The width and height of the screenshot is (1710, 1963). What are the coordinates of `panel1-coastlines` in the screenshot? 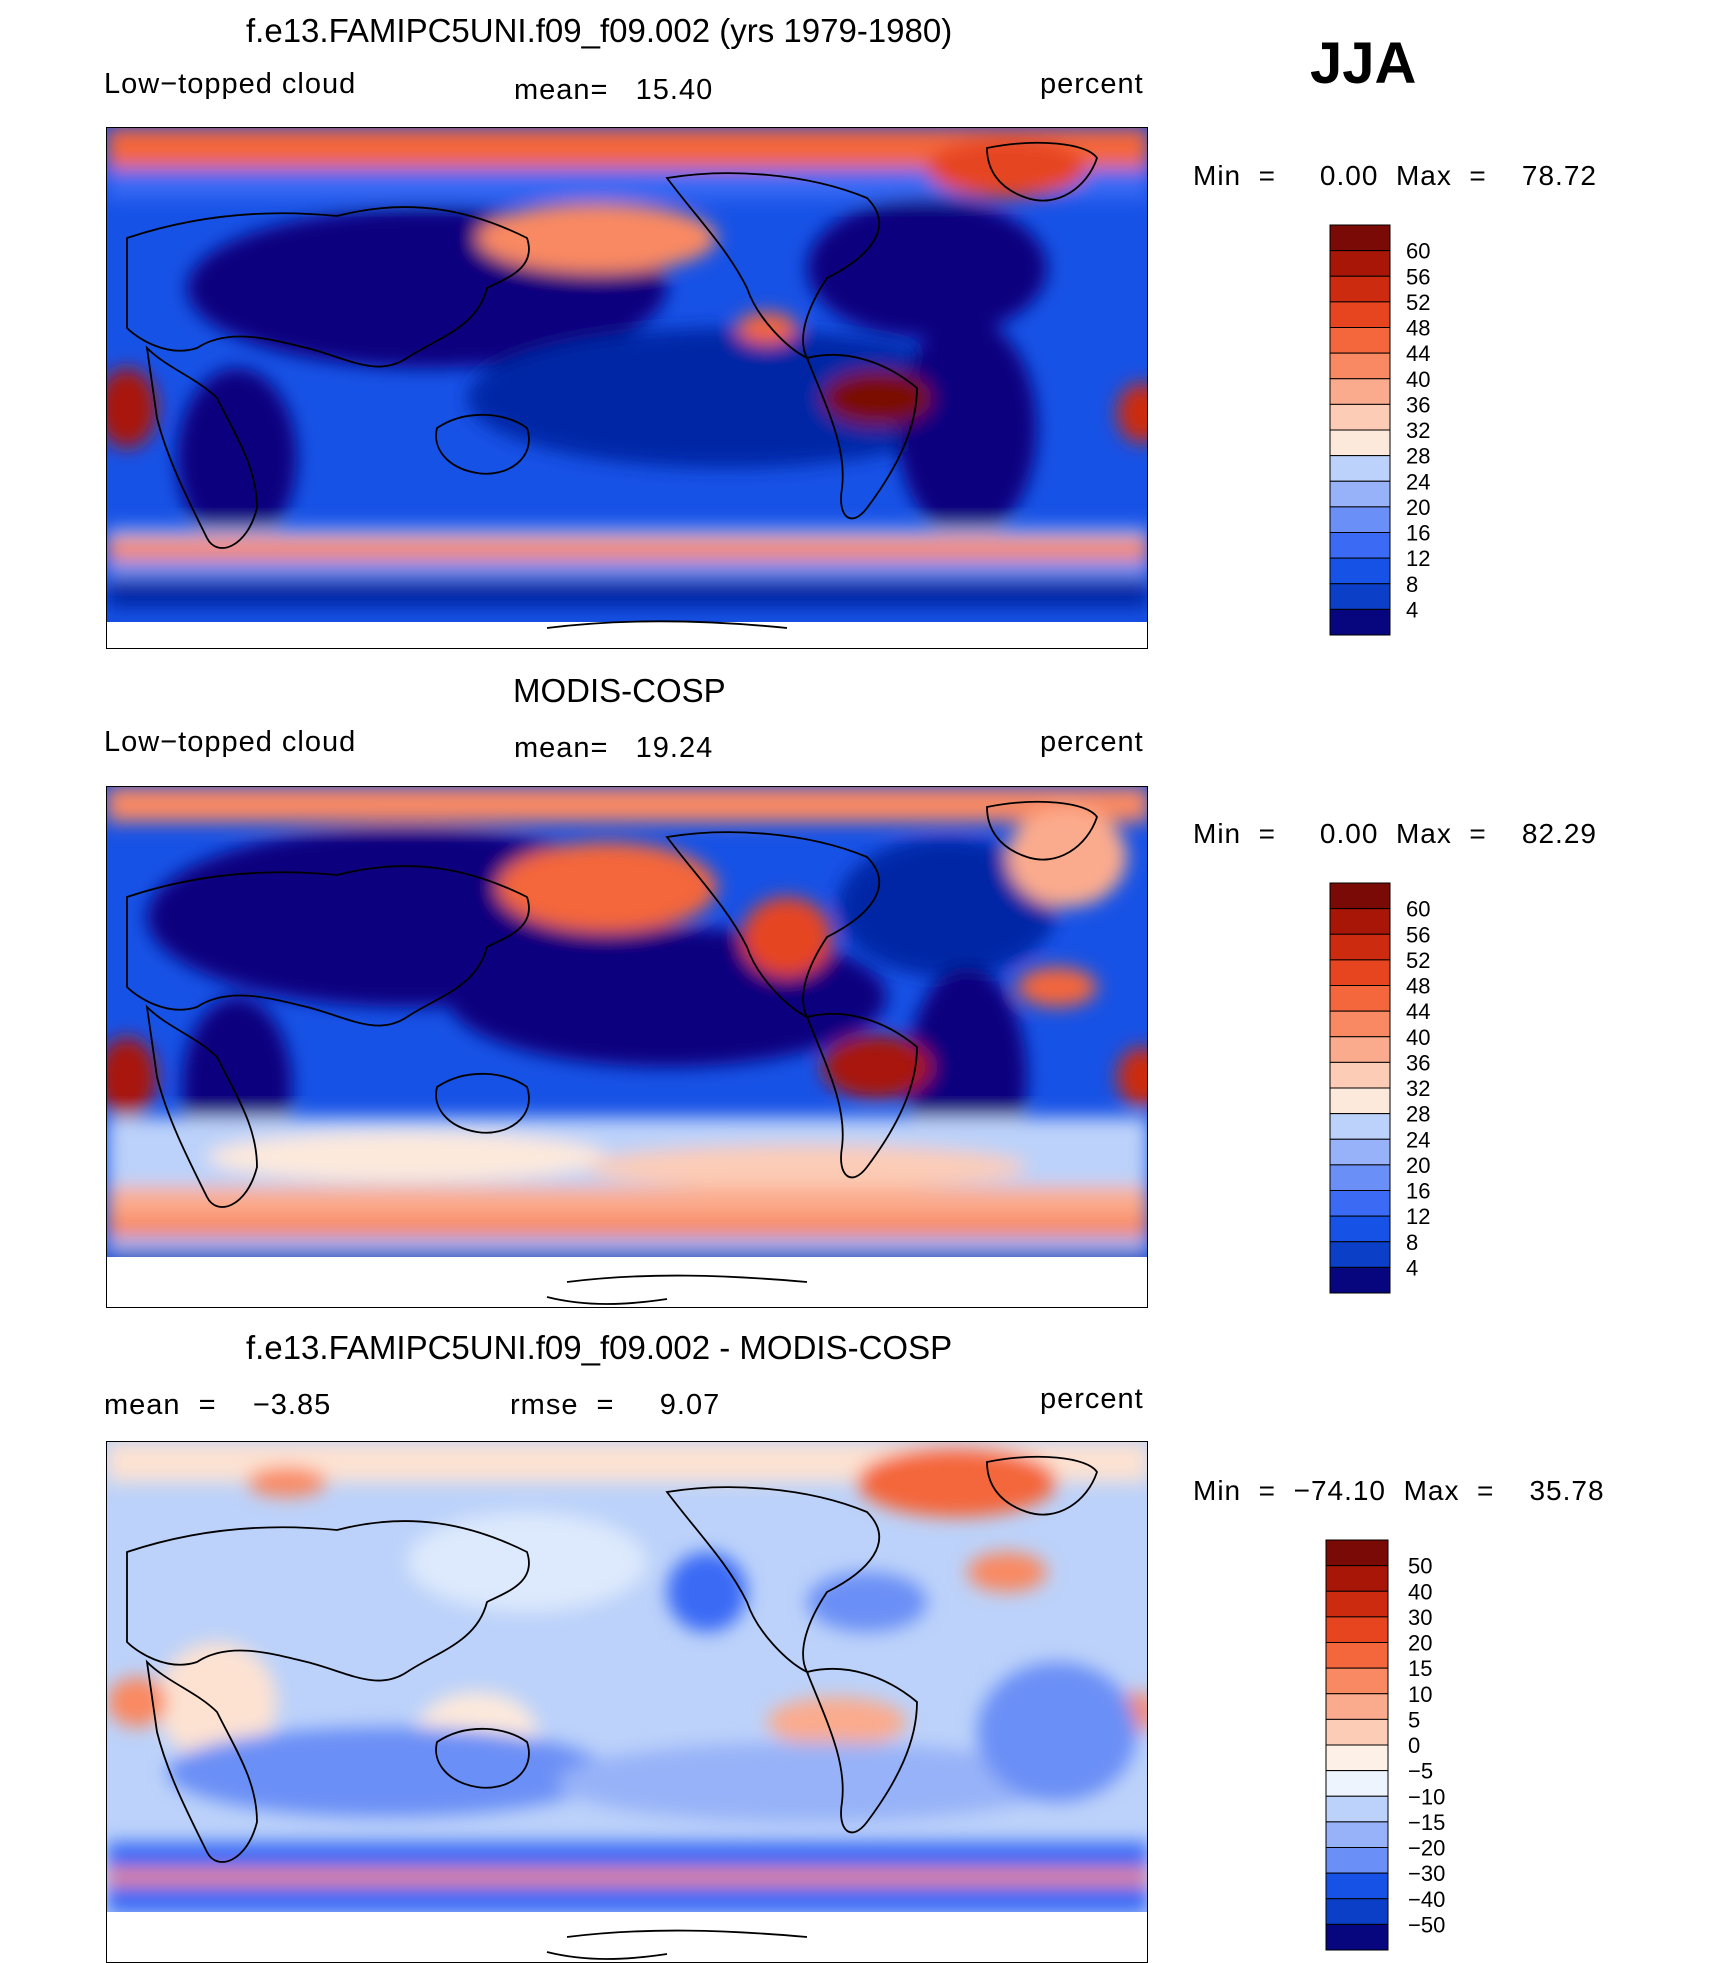 It's located at (612, 385).